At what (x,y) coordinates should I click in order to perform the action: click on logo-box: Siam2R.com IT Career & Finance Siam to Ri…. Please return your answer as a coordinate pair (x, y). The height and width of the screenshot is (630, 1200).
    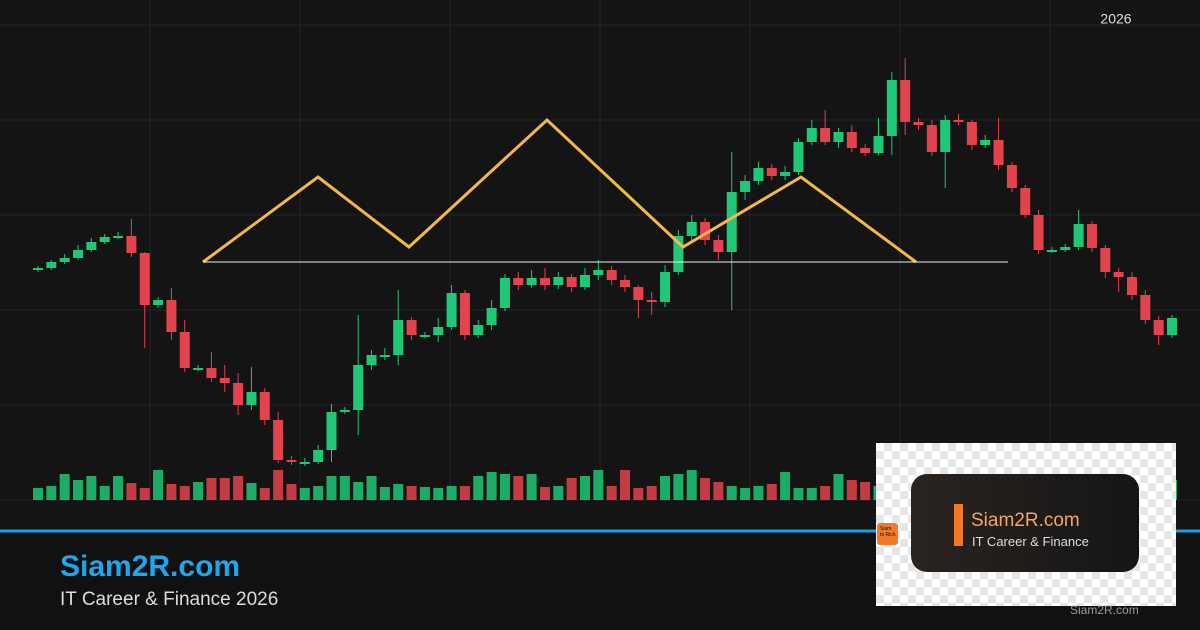
    Looking at the image, I should click on (1026, 524).